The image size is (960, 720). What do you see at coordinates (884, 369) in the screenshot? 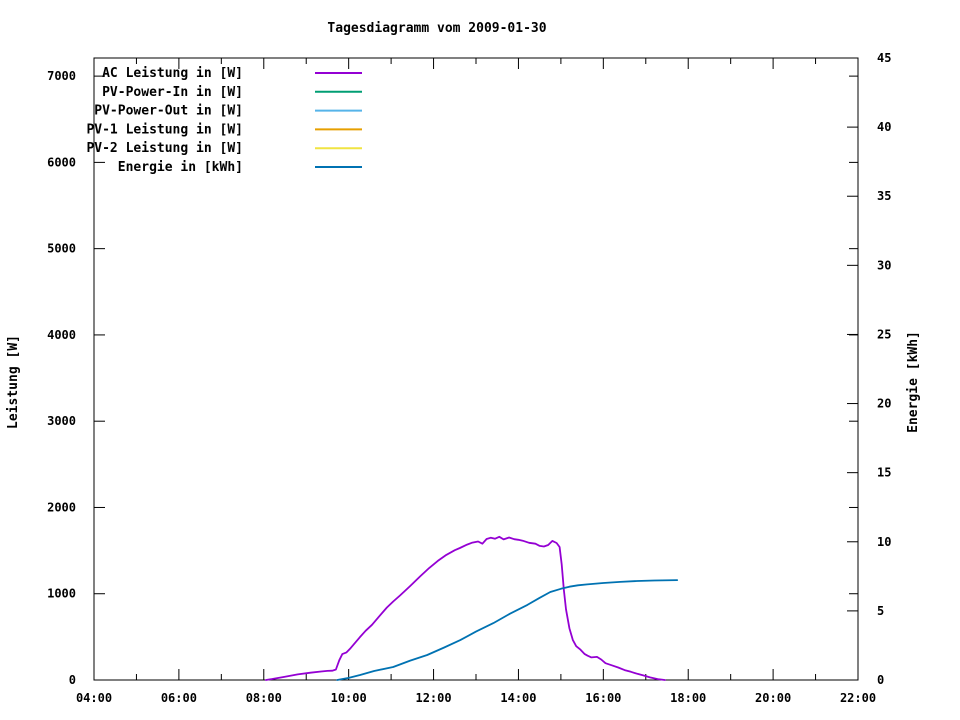
I see `y-axis-right: 0 5 10 15 20 25 30 35 40 45 Energie [kWh]` at bounding box center [884, 369].